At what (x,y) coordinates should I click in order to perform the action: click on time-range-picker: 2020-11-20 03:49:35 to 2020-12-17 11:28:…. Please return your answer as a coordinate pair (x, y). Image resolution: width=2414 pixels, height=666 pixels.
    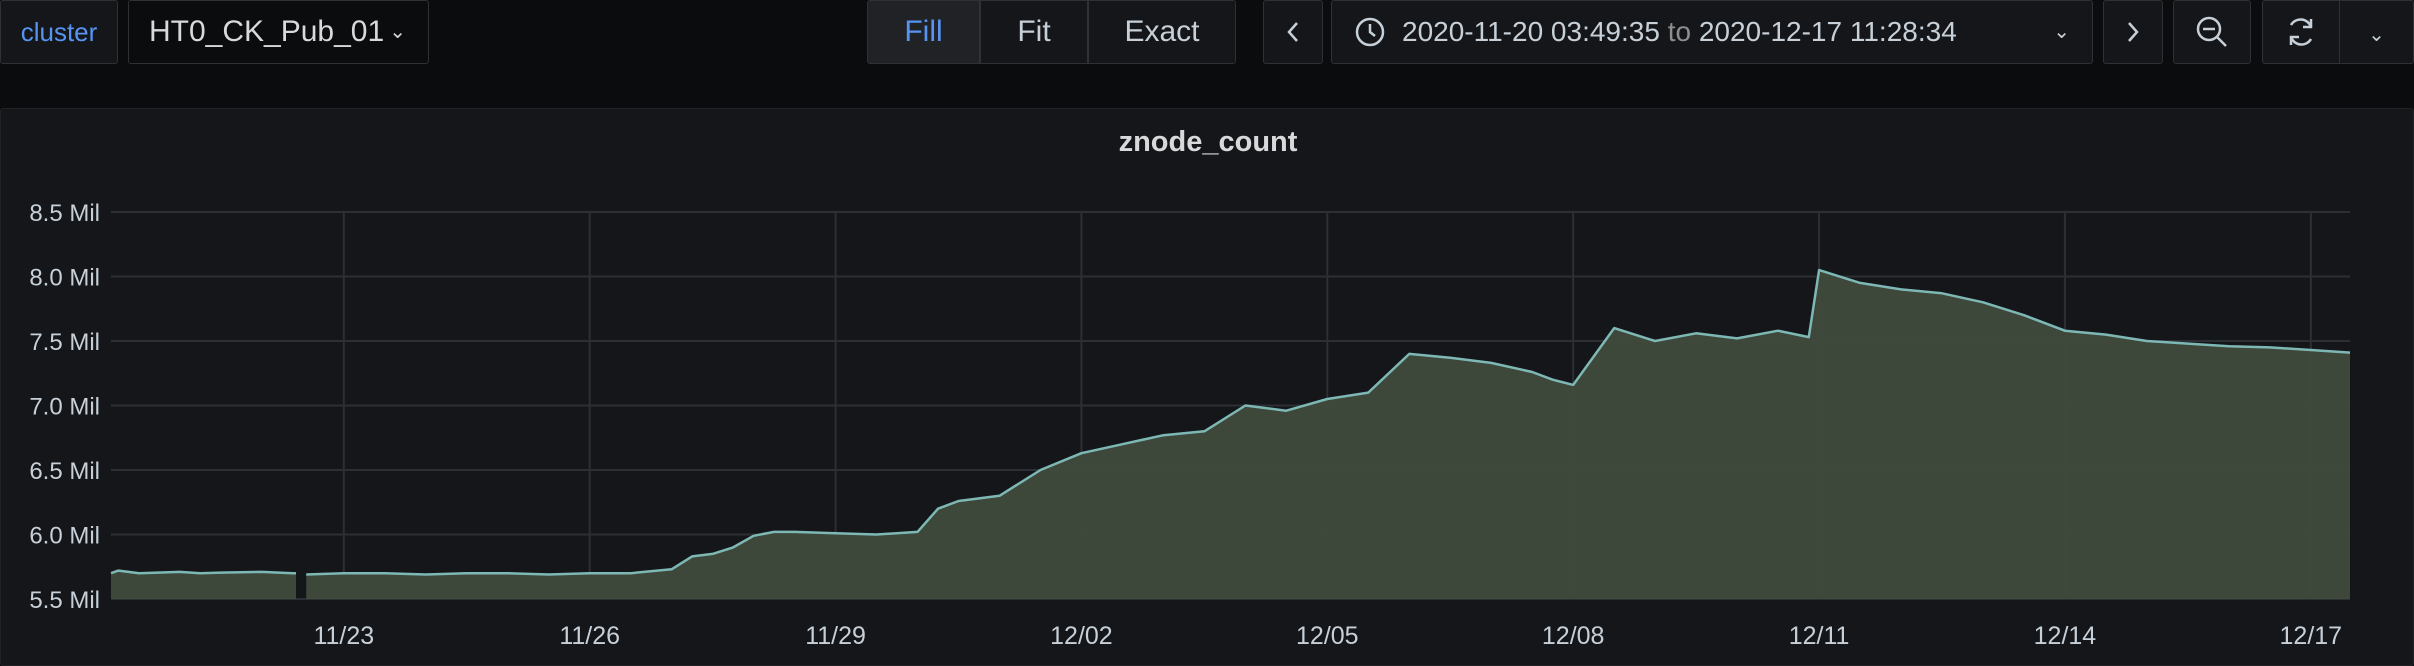
    Looking at the image, I should click on (1712, 32).